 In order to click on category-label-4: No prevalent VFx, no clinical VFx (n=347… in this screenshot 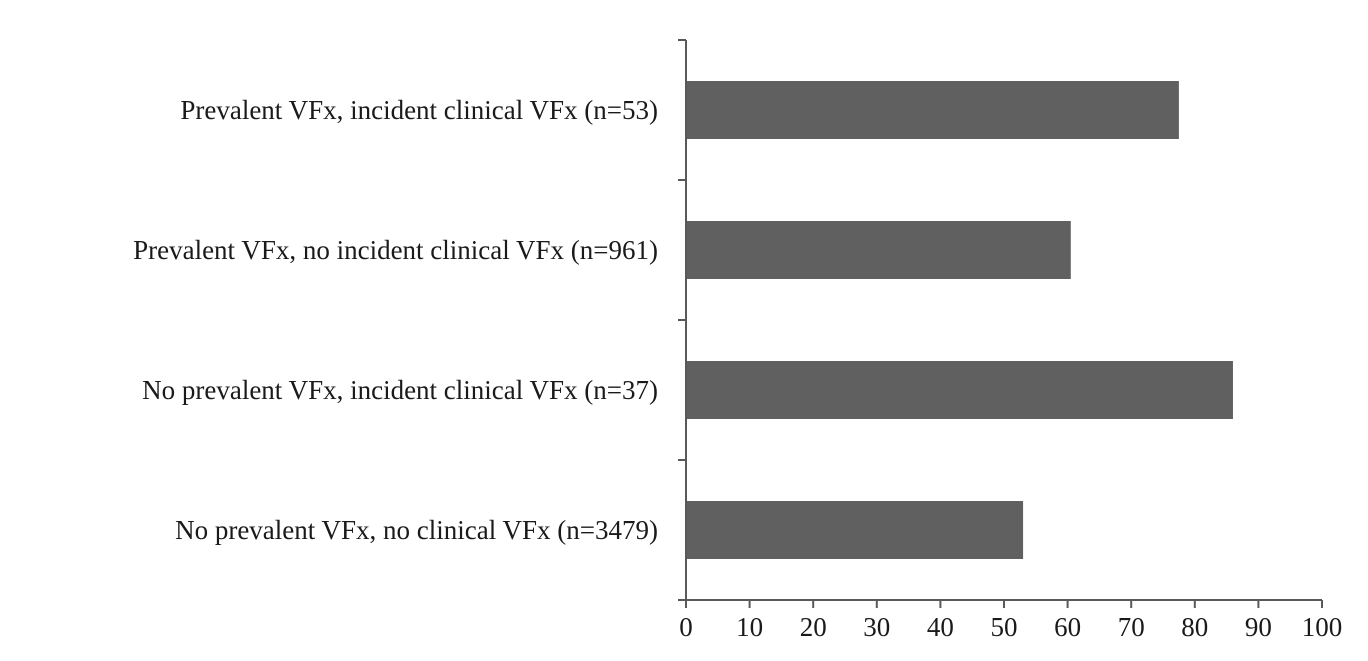, I will do `click(416, 530)`.